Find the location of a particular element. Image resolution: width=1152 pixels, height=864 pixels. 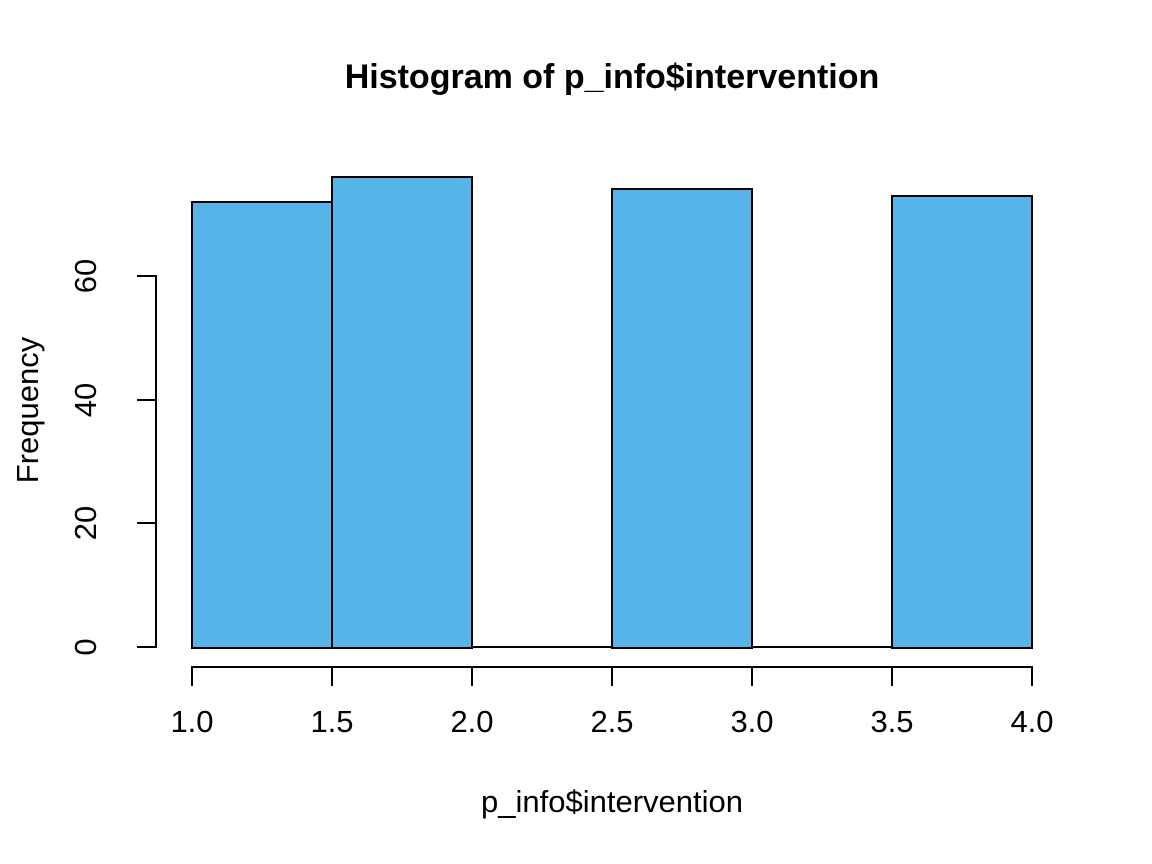

x-tick-label: 3.0 is located at coordinates (752, 721).